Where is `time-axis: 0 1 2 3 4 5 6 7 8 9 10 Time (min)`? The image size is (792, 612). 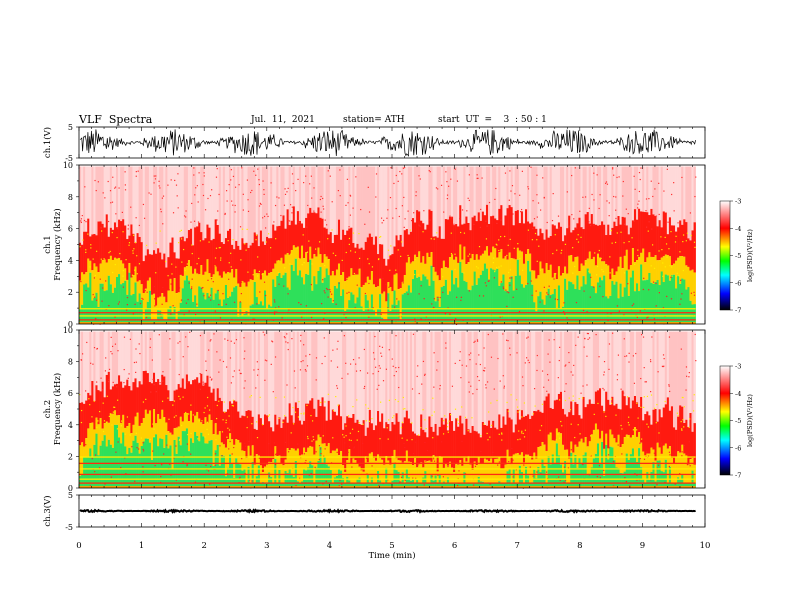 time-axis: 0 1 2 3 4 5 6 7 8 9 10 Time (min) is located at coordinates (393, 551).